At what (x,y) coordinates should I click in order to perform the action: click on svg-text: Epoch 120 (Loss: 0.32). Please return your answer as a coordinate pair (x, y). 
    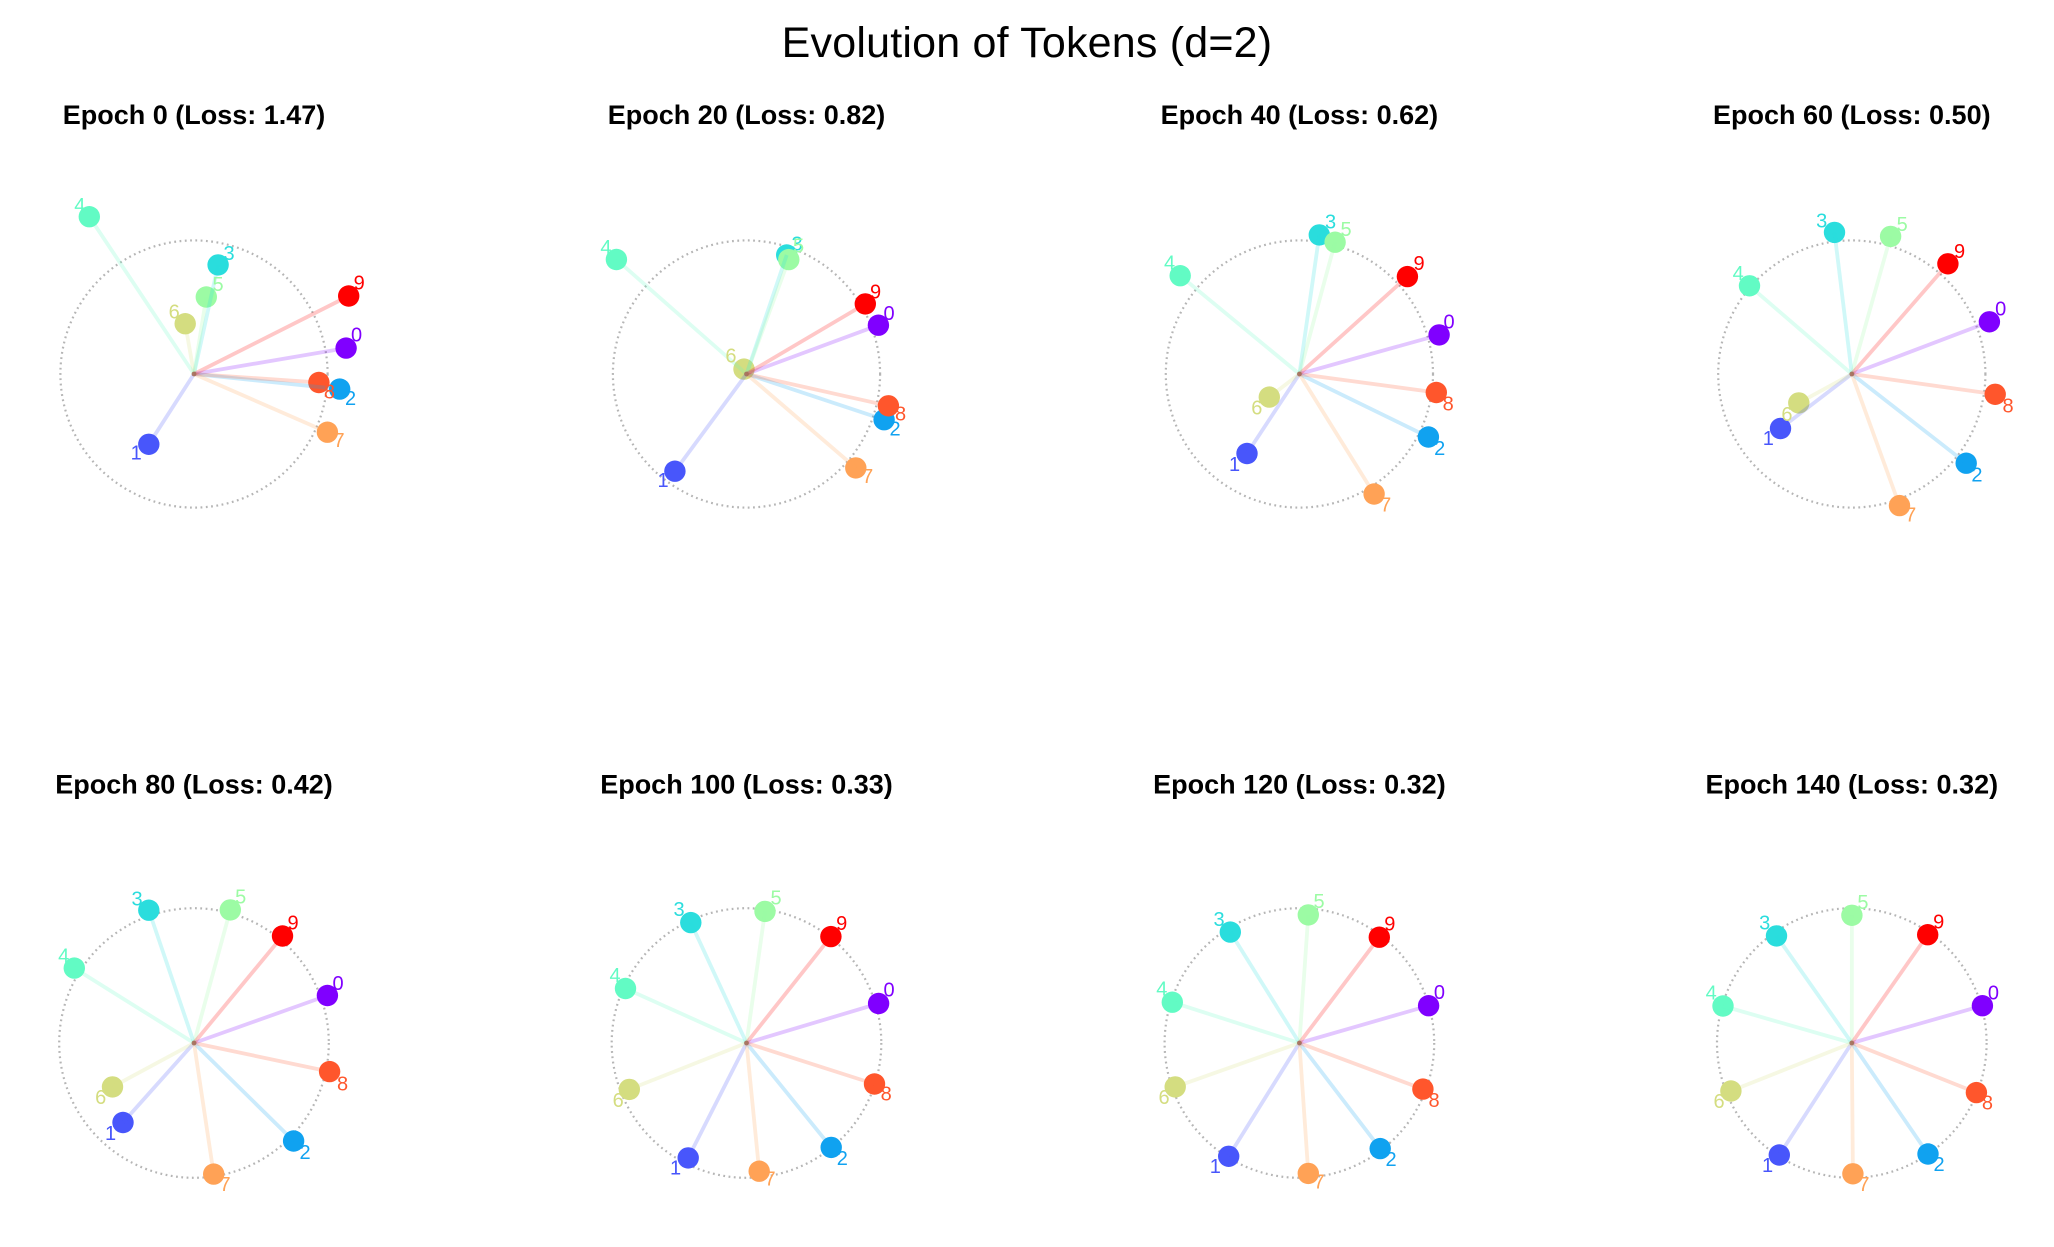
    Looking at the image, I should click on (1299, 784).